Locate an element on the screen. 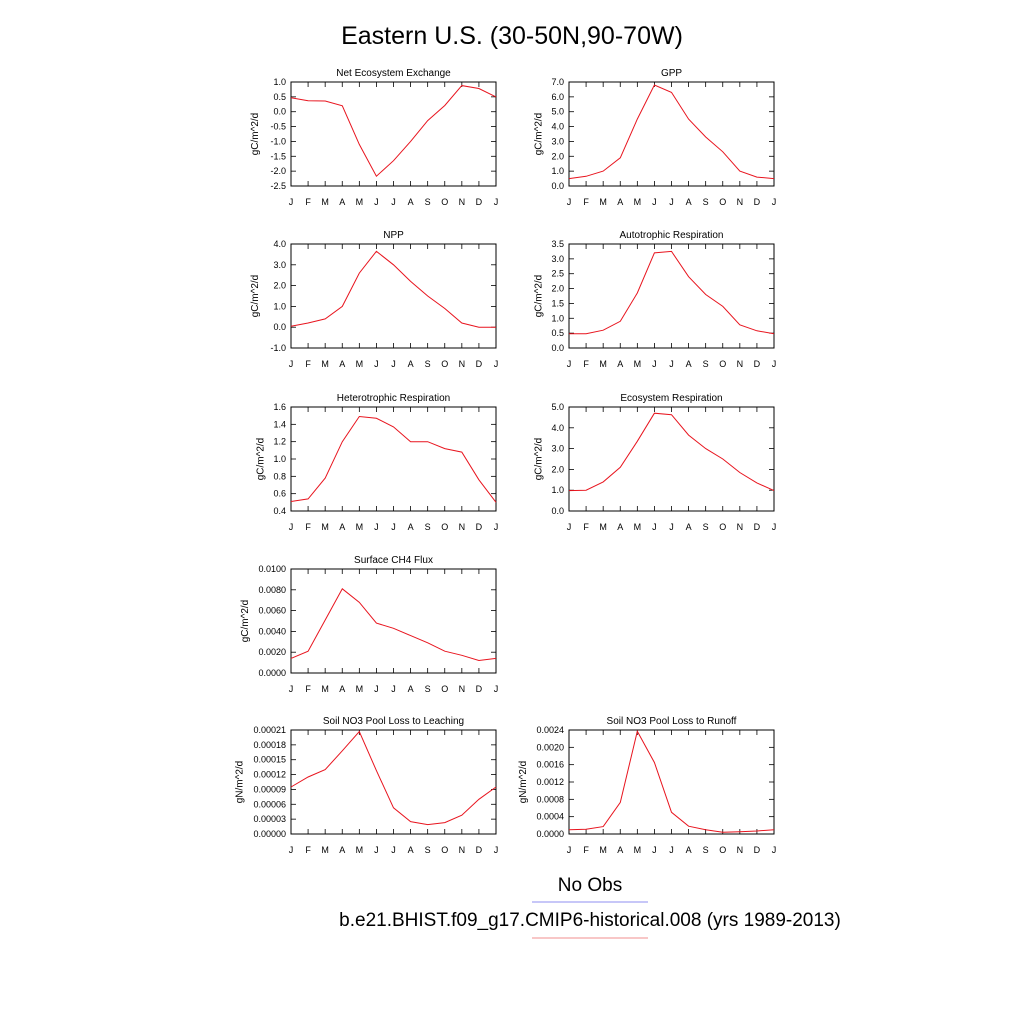 The image size is (1024, 1024). y-tick-label: 0.0020 is located at coordinates (550, 747).